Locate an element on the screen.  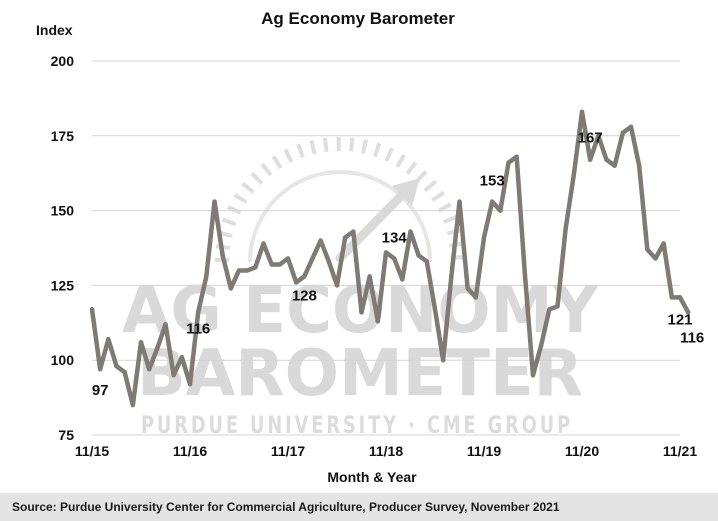
data-label: 121 is located at coordinates (679, 319).